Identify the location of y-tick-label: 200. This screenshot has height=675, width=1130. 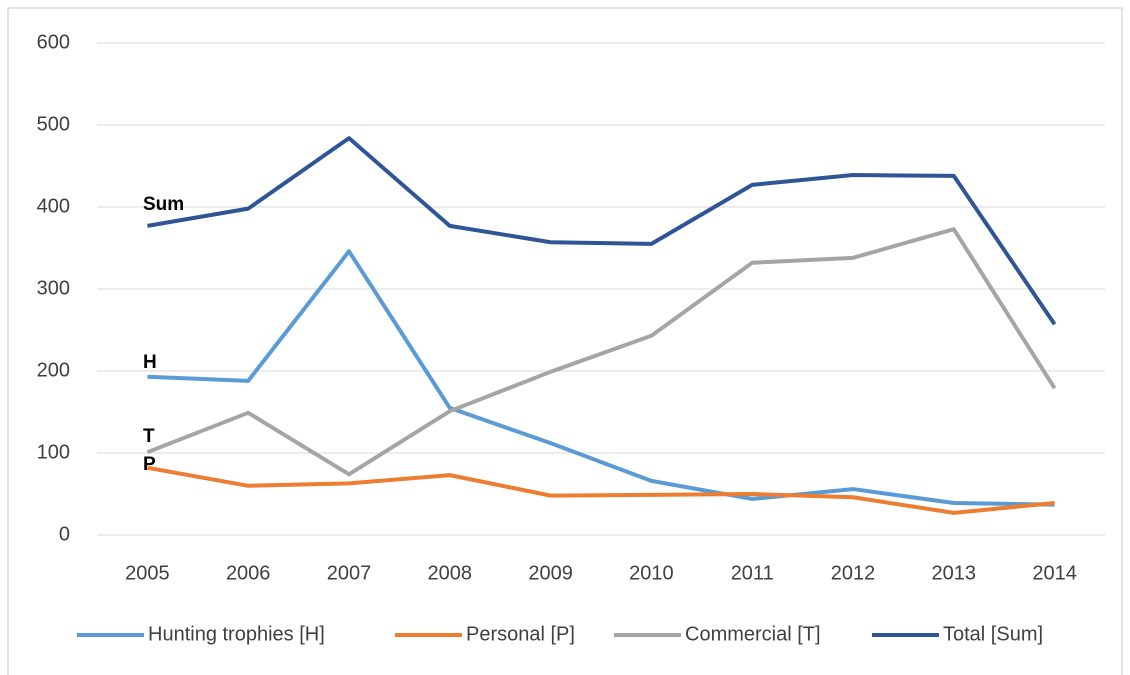
(53, 370).